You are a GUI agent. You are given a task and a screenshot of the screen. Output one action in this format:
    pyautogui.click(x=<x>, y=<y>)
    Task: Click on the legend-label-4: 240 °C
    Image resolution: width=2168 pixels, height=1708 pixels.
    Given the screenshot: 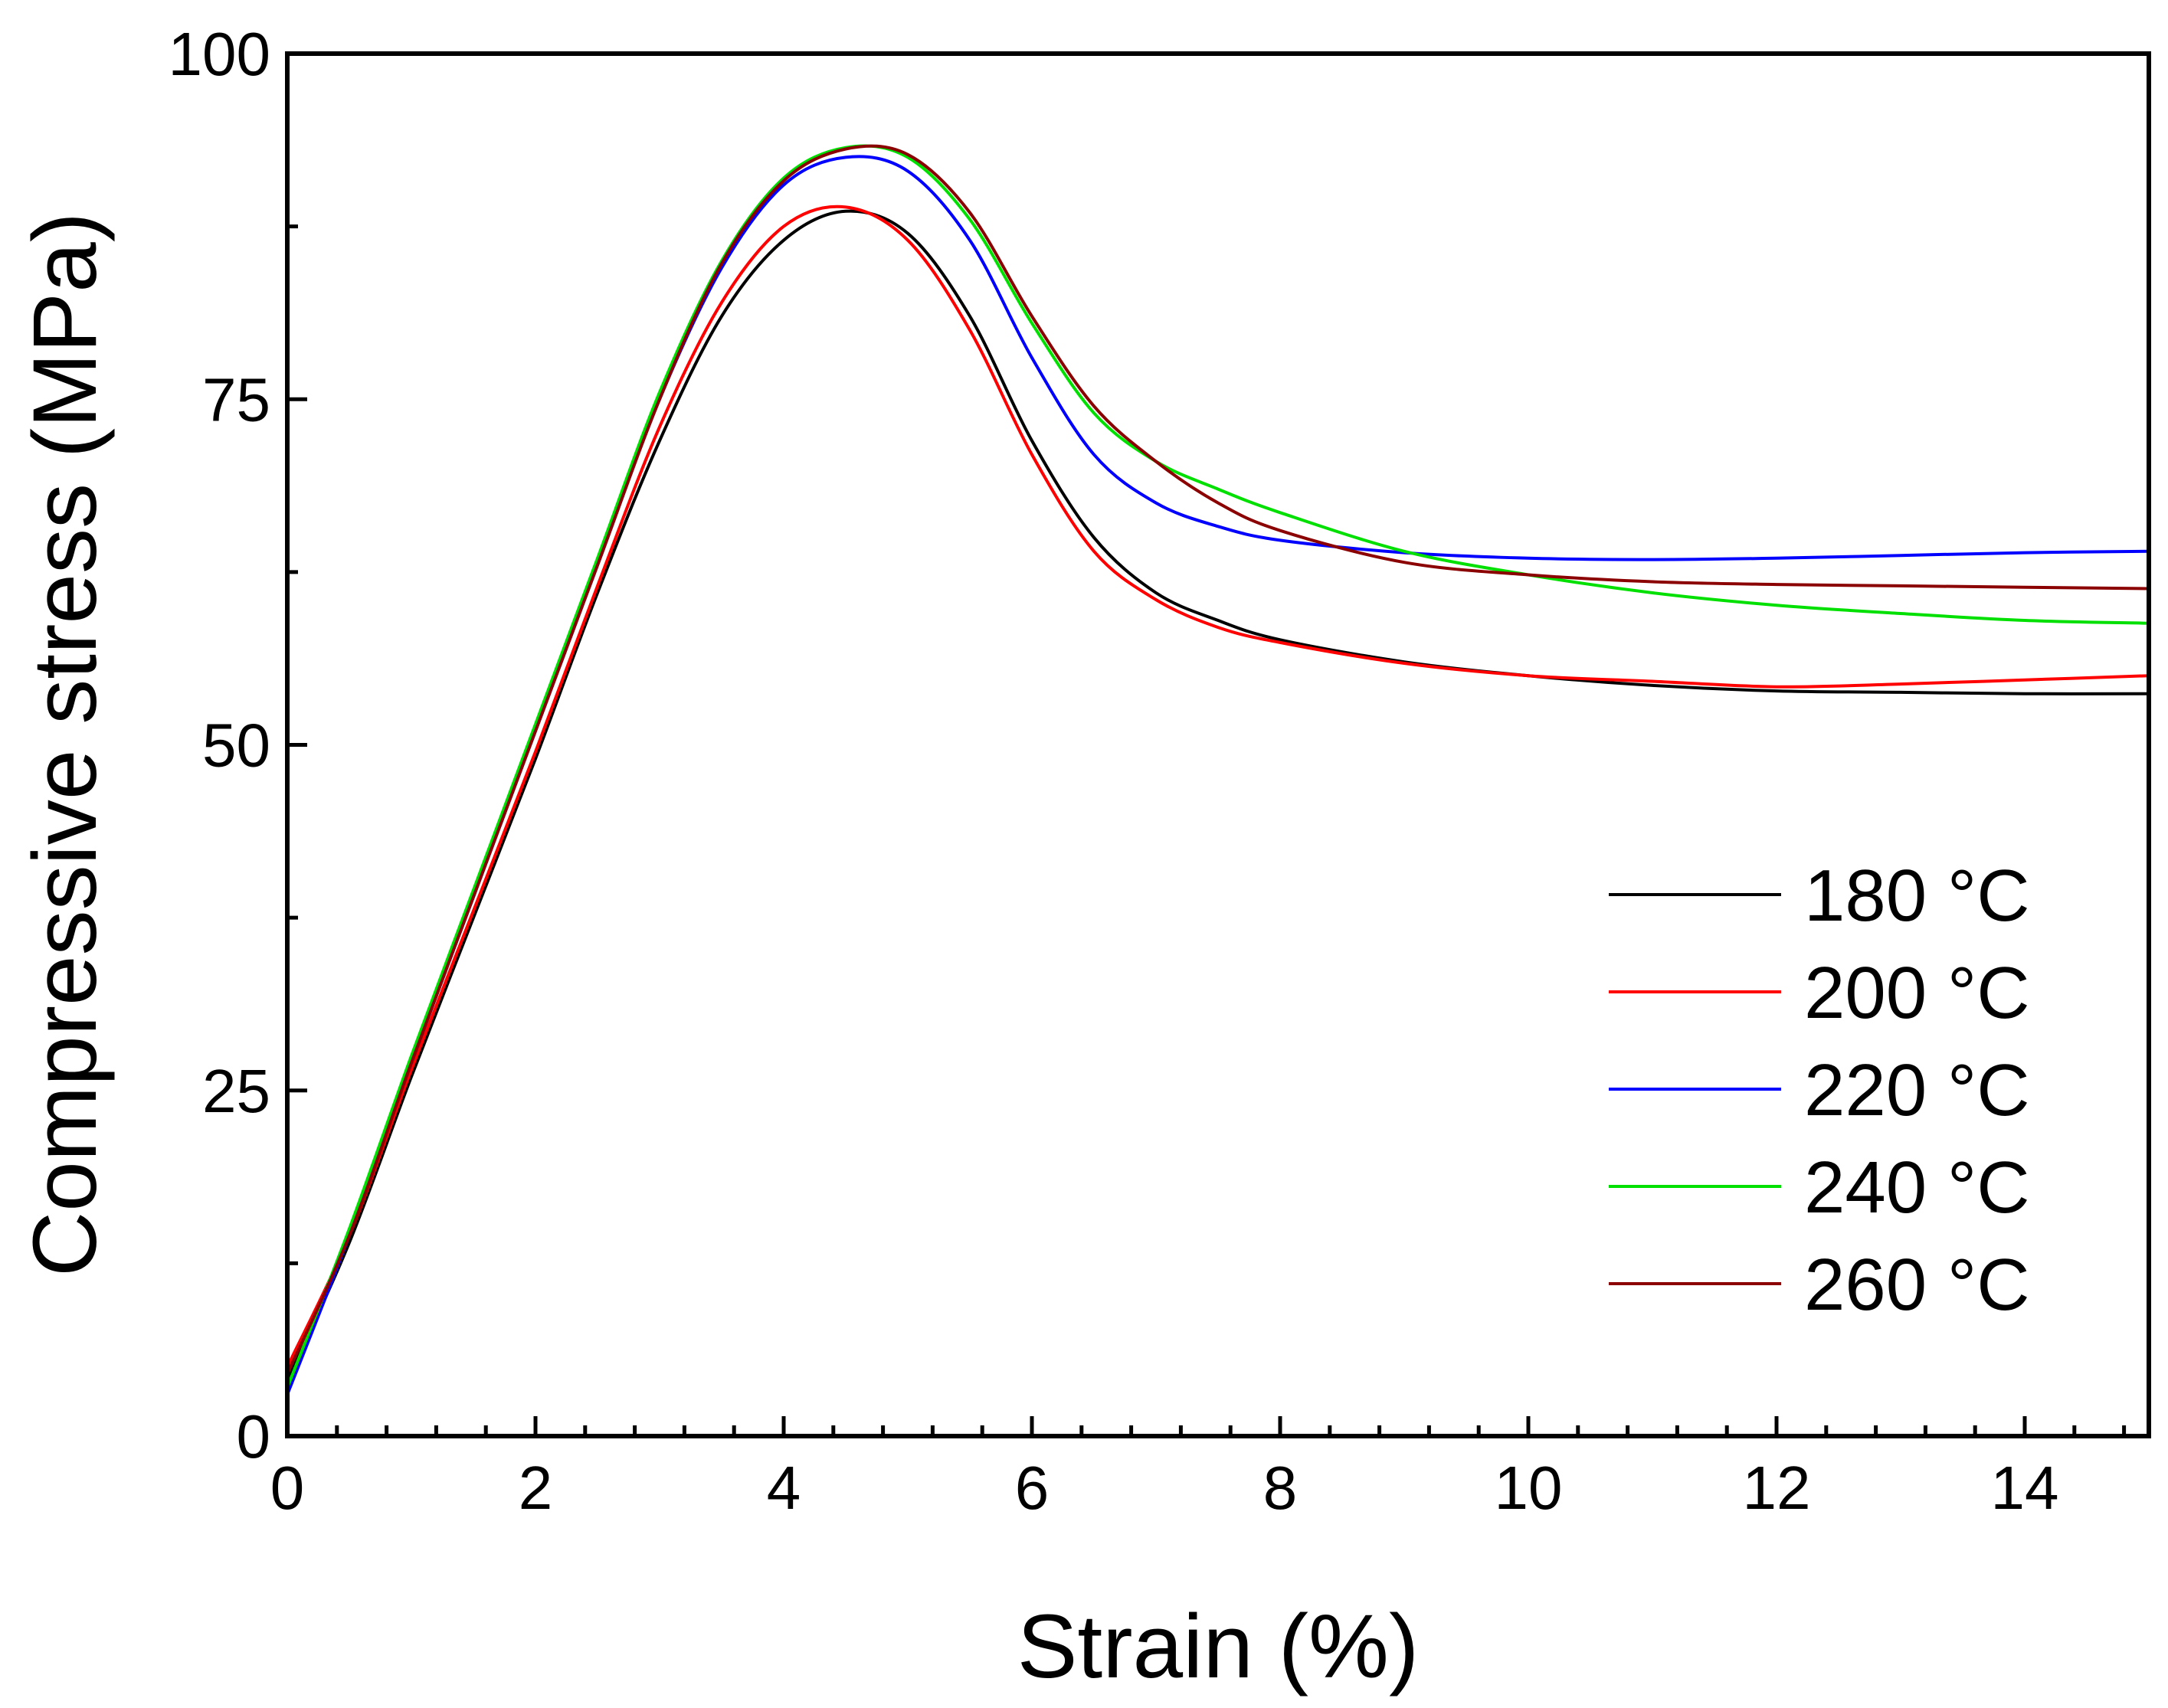 What is the action you would take?
    pyautogui.click(x=1917, y=1188)
    